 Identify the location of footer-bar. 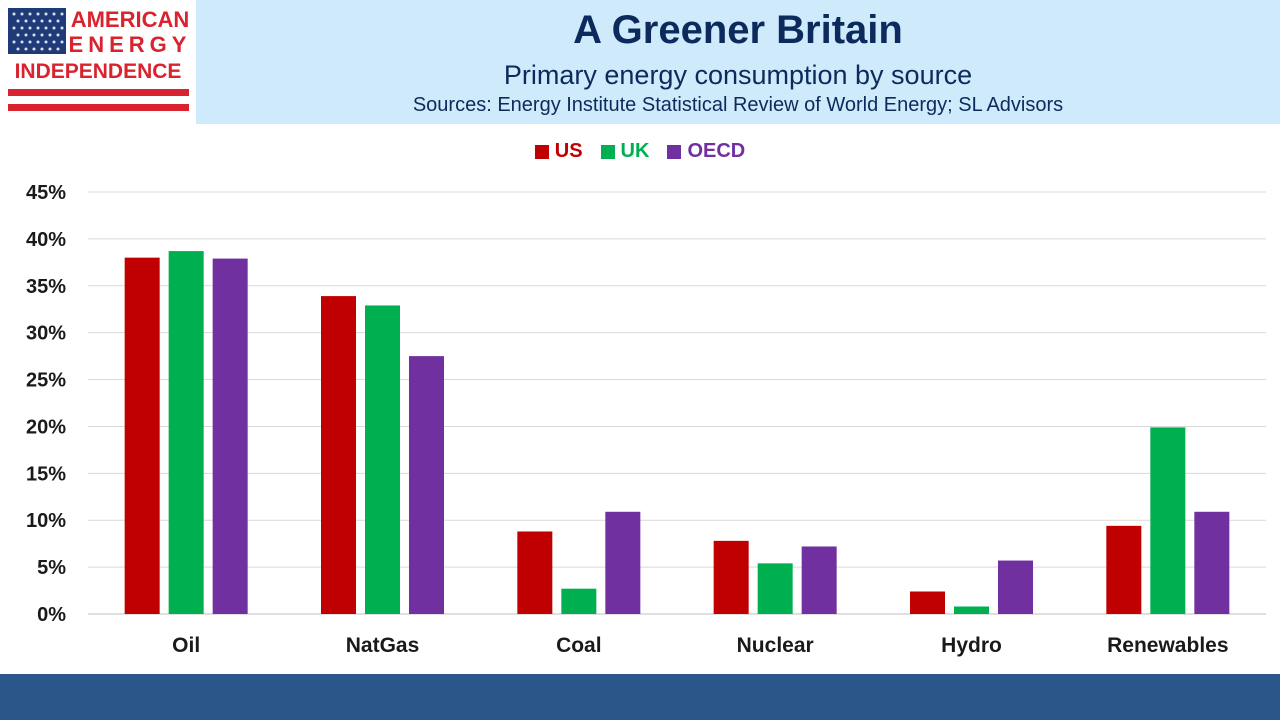
(640, 697).